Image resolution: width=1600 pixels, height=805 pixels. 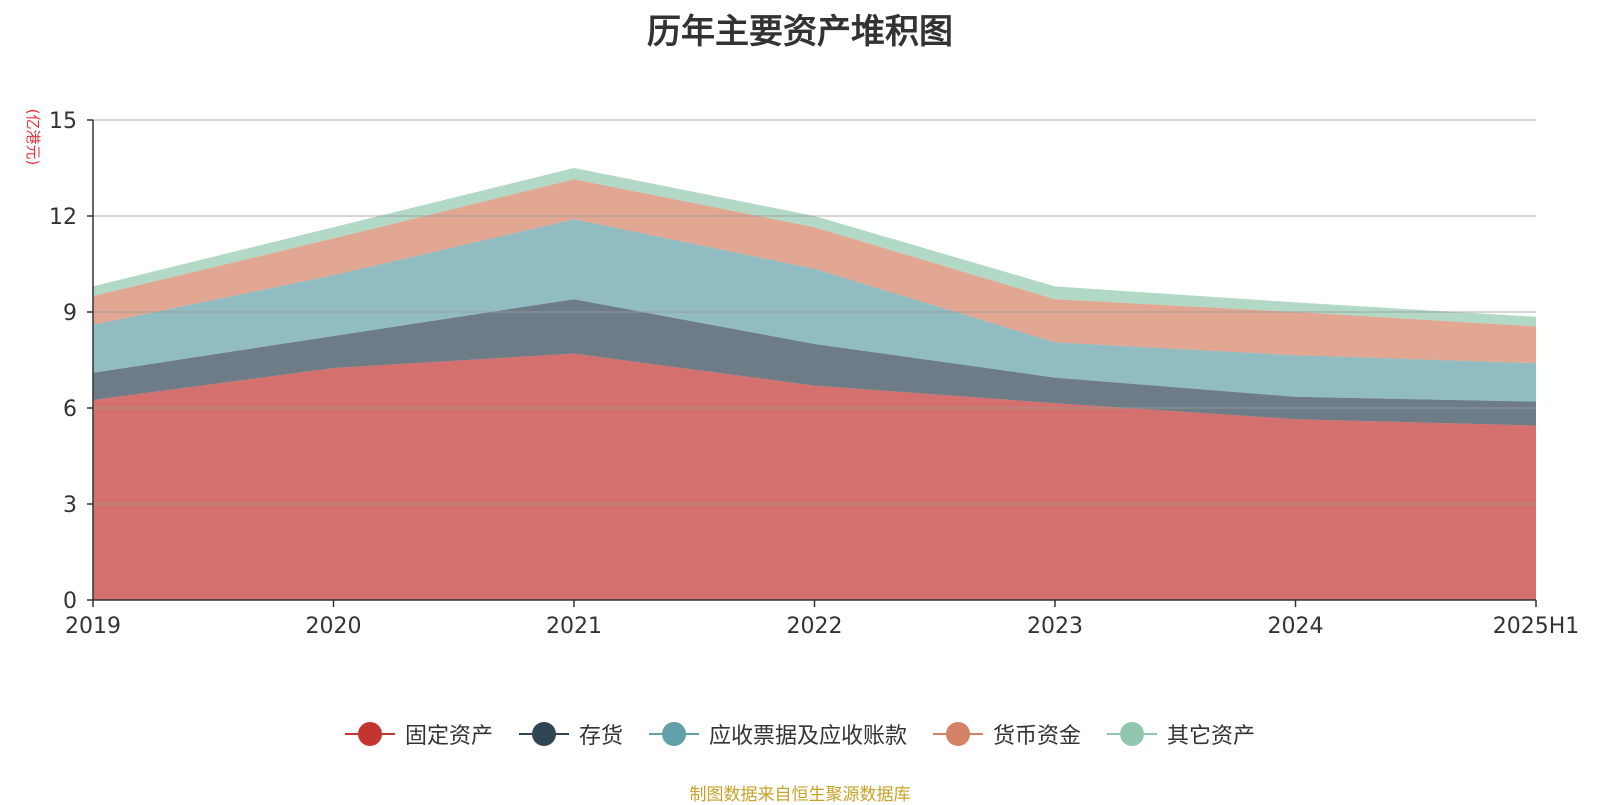 I want to click on legend-item-2: 应收票据及应收账款, so click(x=777, y=734).